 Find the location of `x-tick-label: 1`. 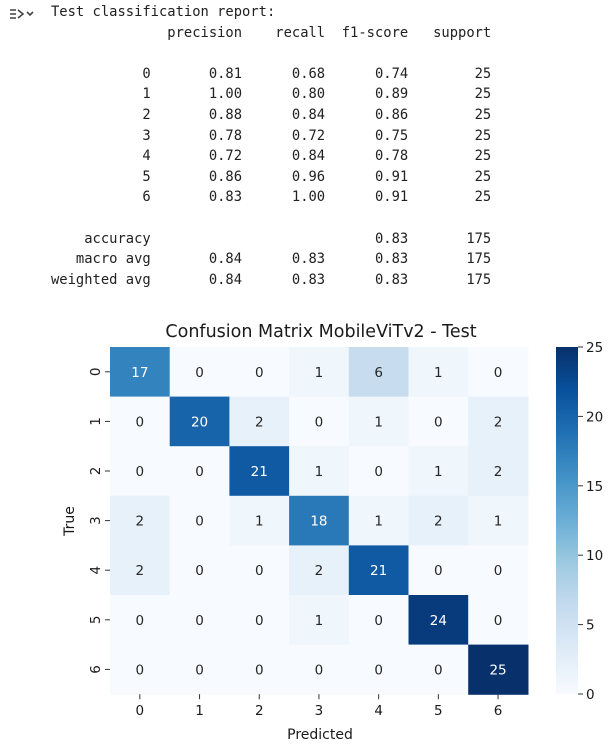

x-tick-label: 1 is located at coordinates (199, 711).